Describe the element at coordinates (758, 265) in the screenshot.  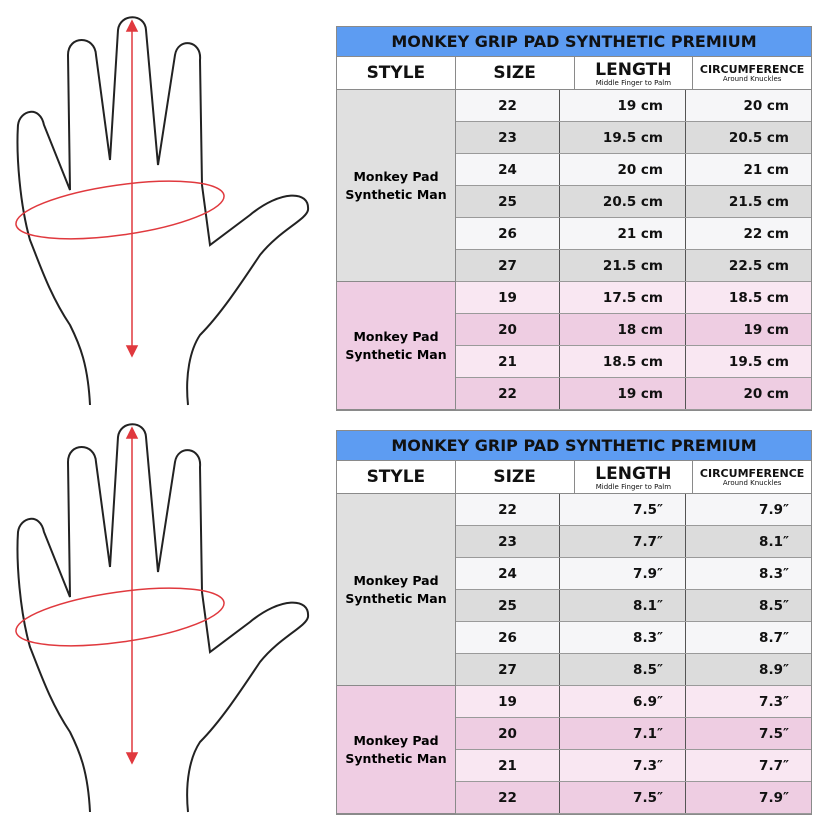
I see `circumference-cell: 22.5 cm` at that location.